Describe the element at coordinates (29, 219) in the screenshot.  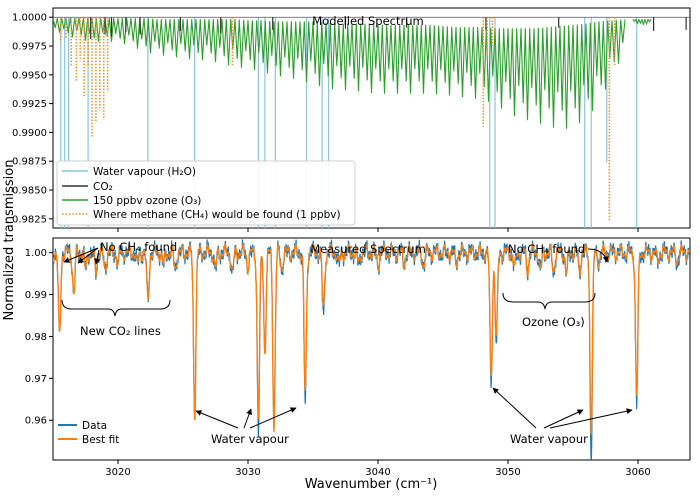
I see `top-ytick-label-7: 0.9825` at that location.